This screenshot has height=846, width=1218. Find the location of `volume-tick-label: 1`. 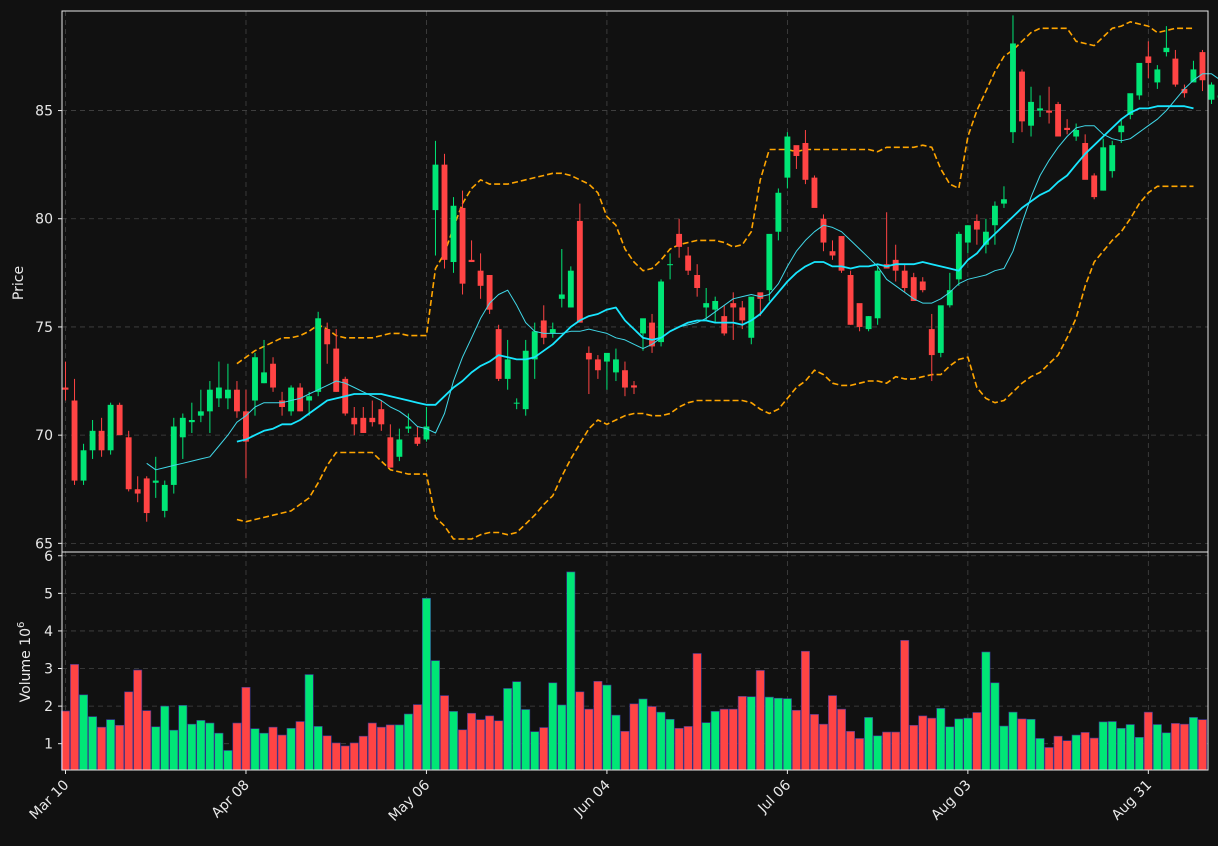

volume-tick-label: 1 is located at coordinates (48, 745).